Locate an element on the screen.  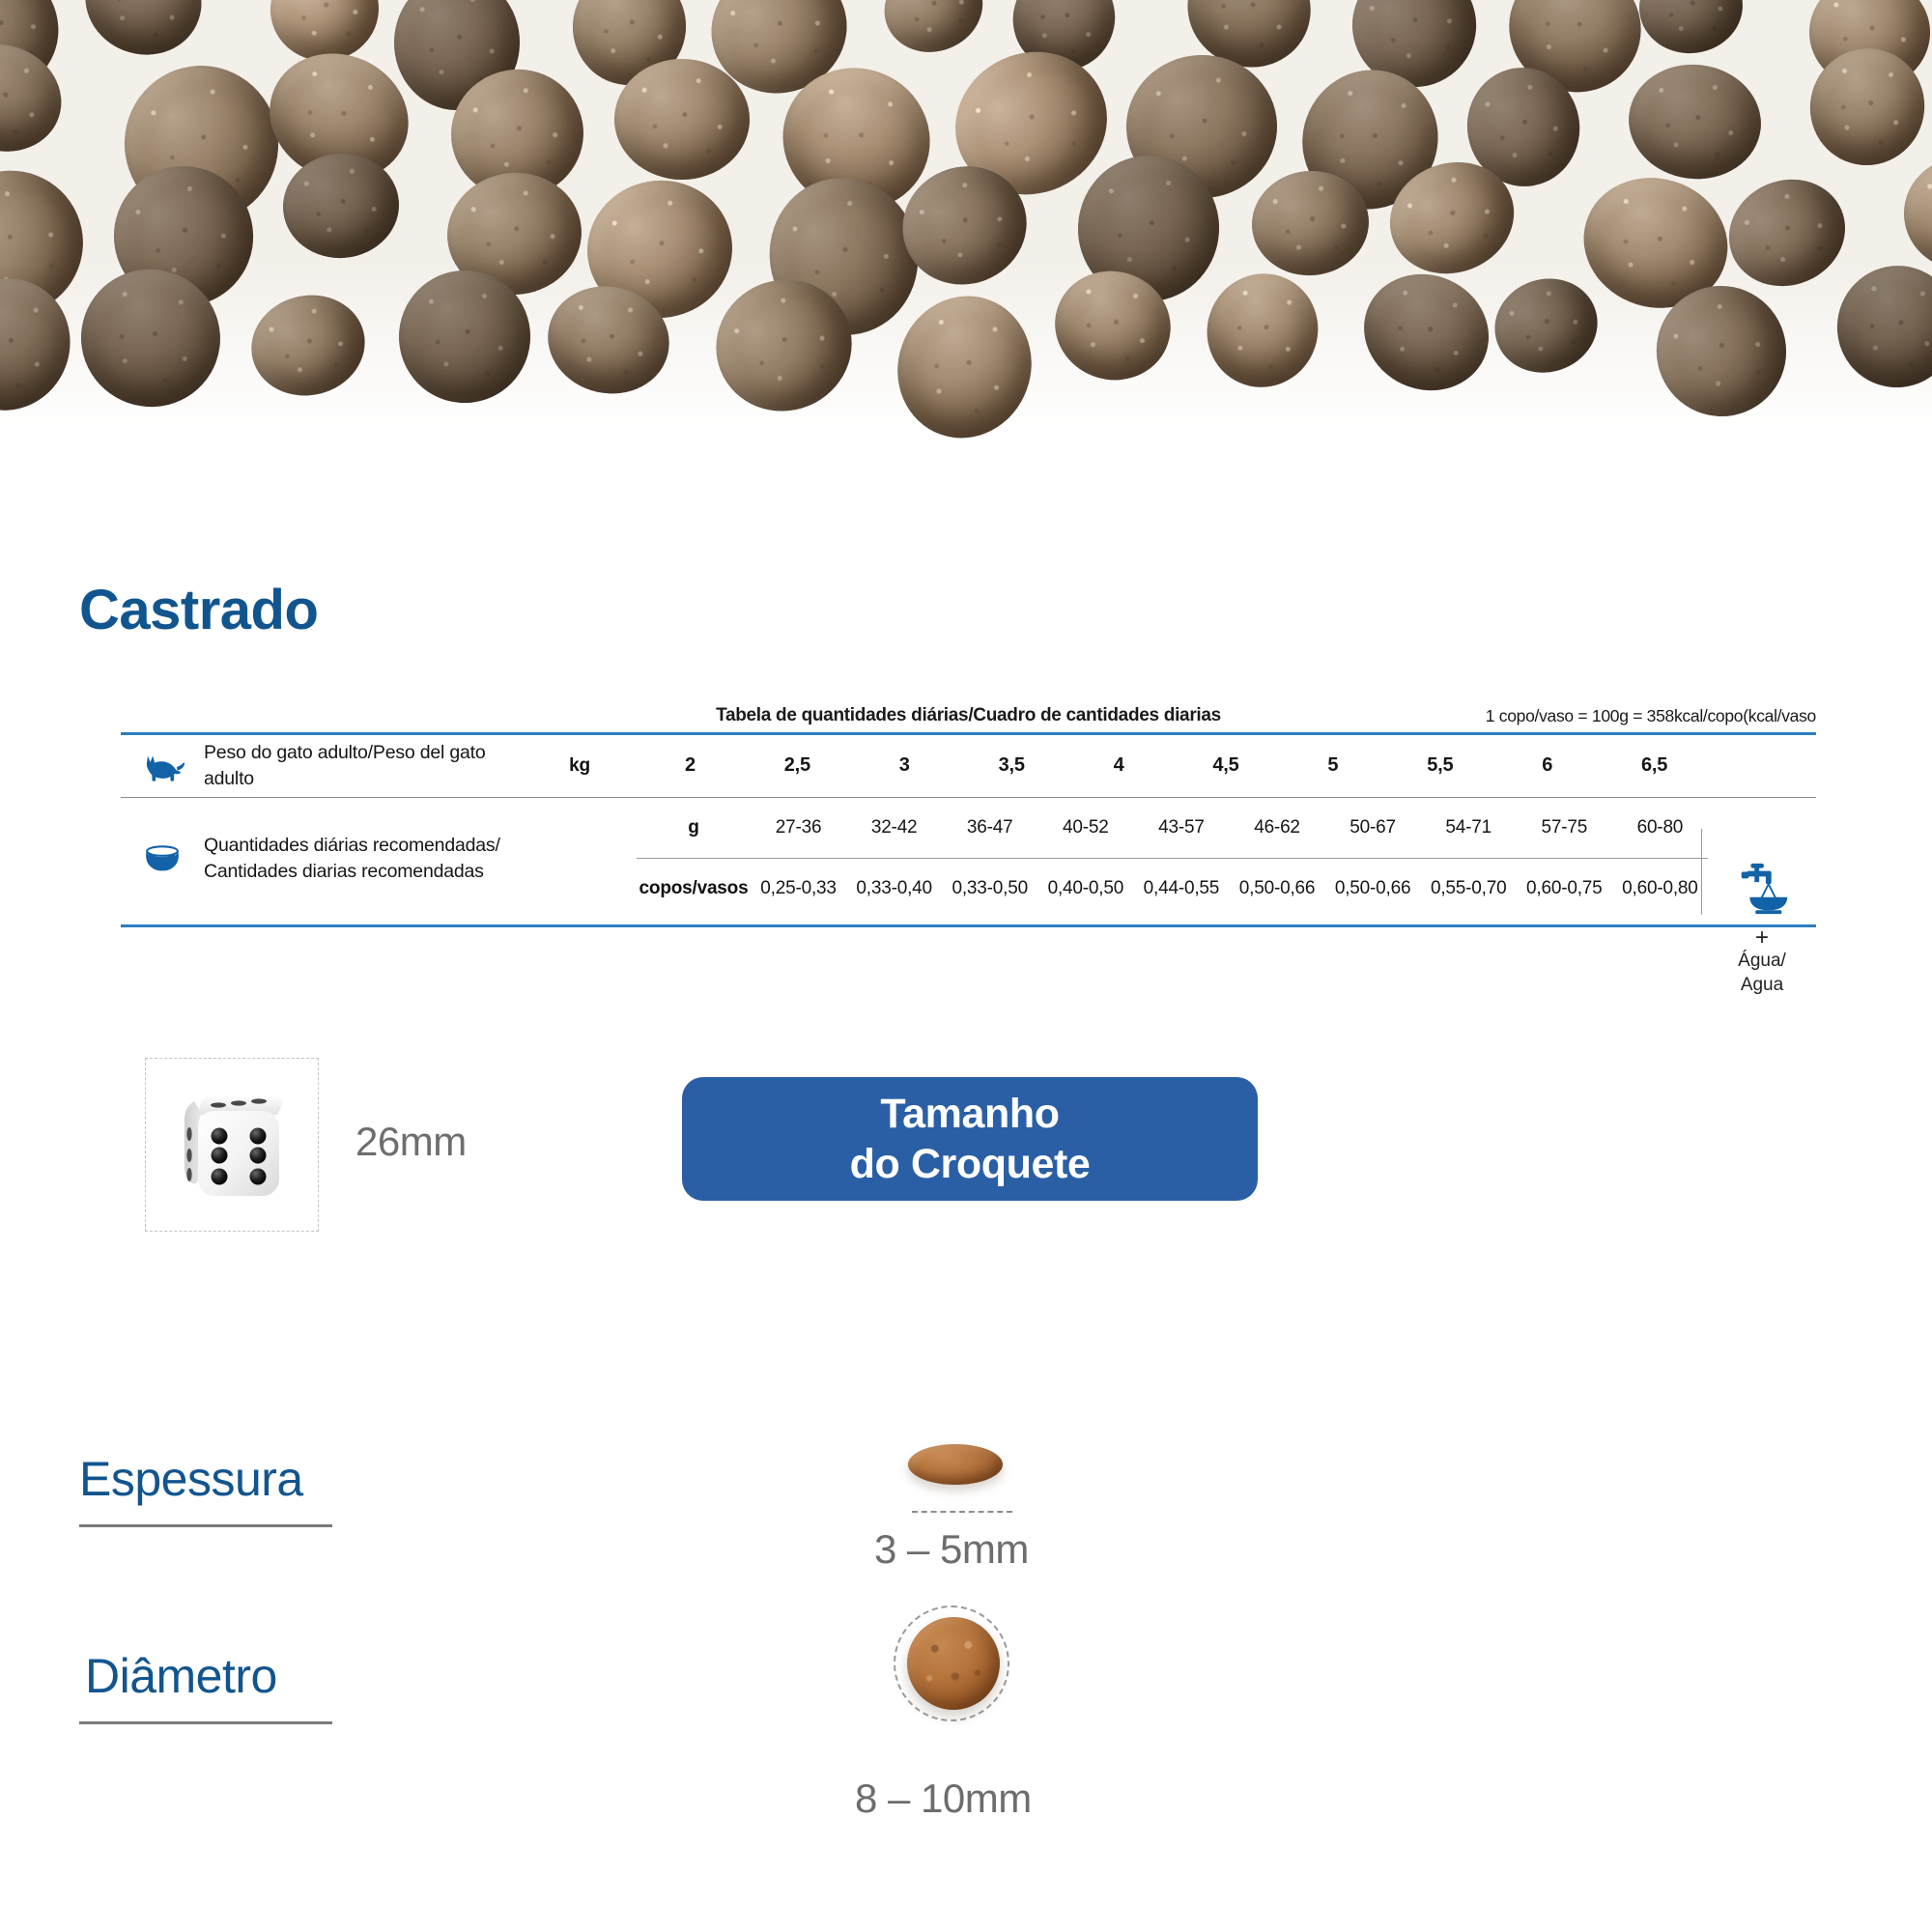
weight-value: 3 is located at coordinates (904, 765).